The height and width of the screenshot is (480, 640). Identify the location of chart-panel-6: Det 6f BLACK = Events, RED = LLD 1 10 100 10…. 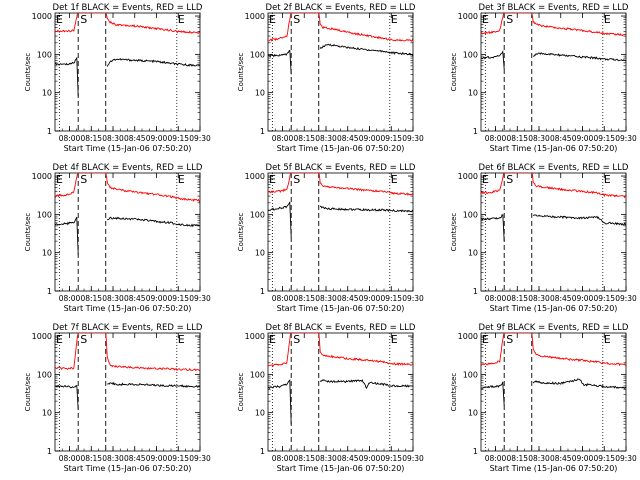
(532, 240).